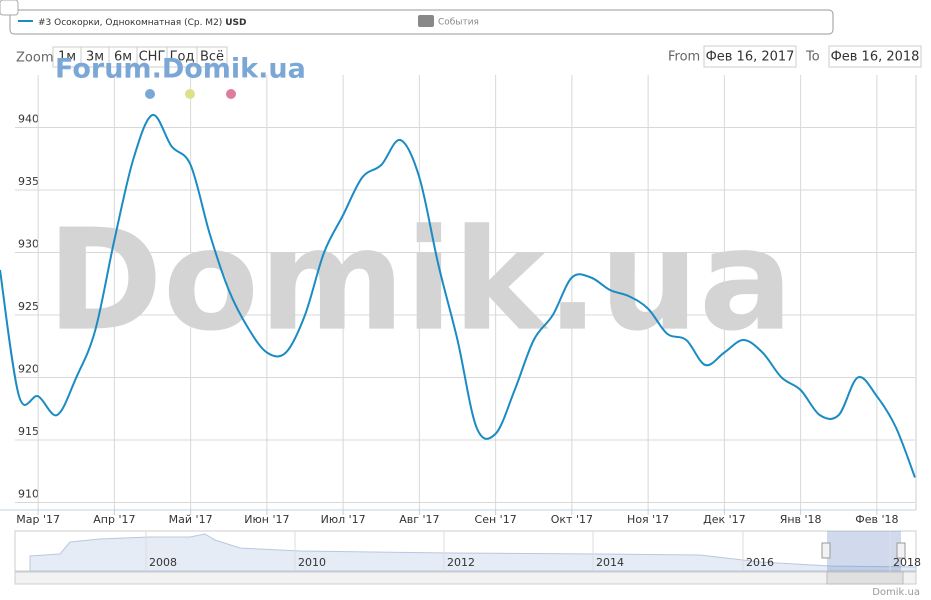 The height and width of the screenshot is (600, 931). What do you see at coordinates (38, 519) in the screenshot?
I see `x-tick-label: Мар '17` at bounding box center [38, 519].